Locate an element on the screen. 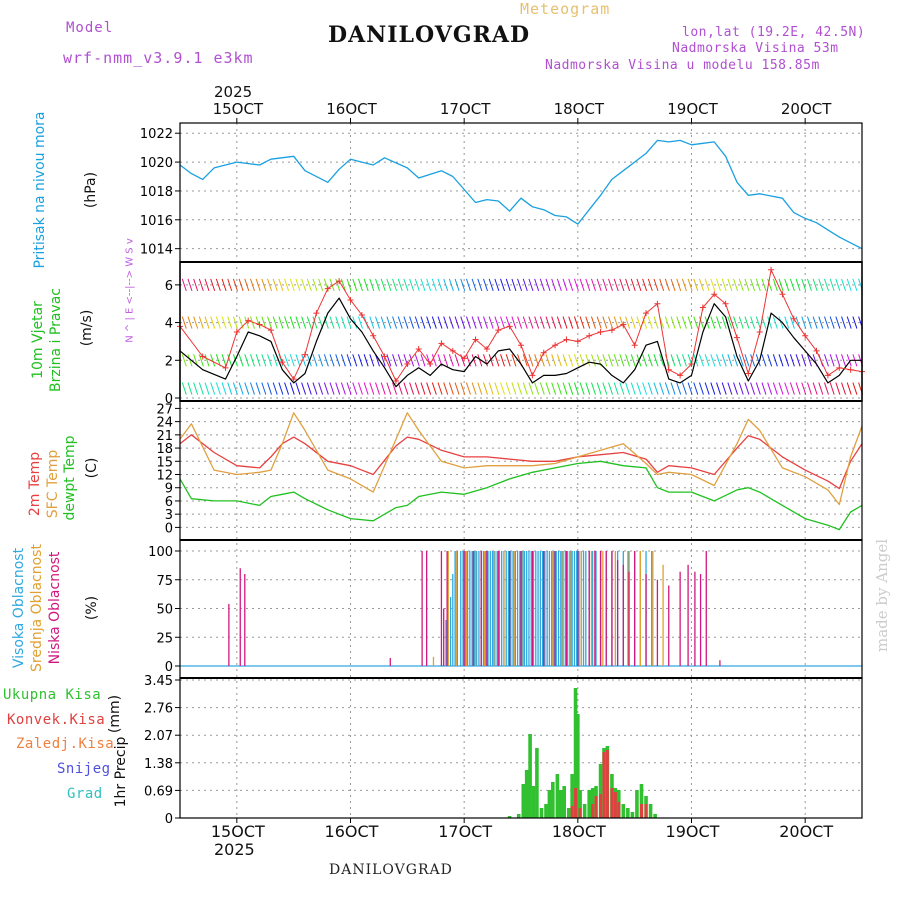 This screenshot has height=900, width=900. y-tick-label: 21 is located at coordinates (164, 436).